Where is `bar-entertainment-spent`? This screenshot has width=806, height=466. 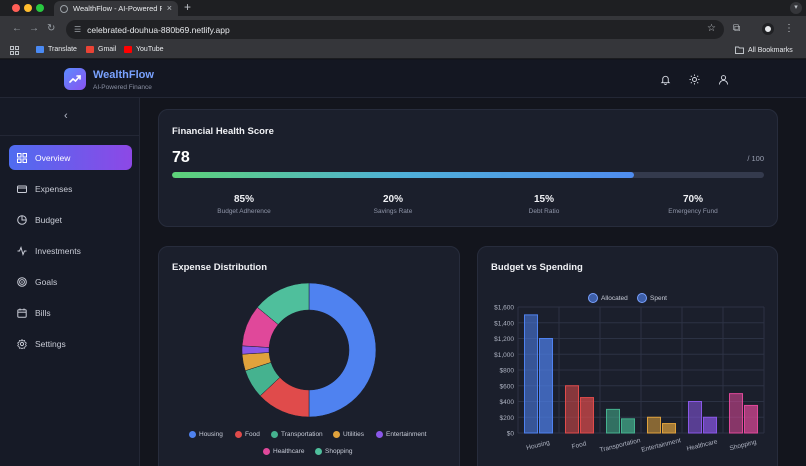 bar-entertainment-spent is located at coordinates (669, 428).